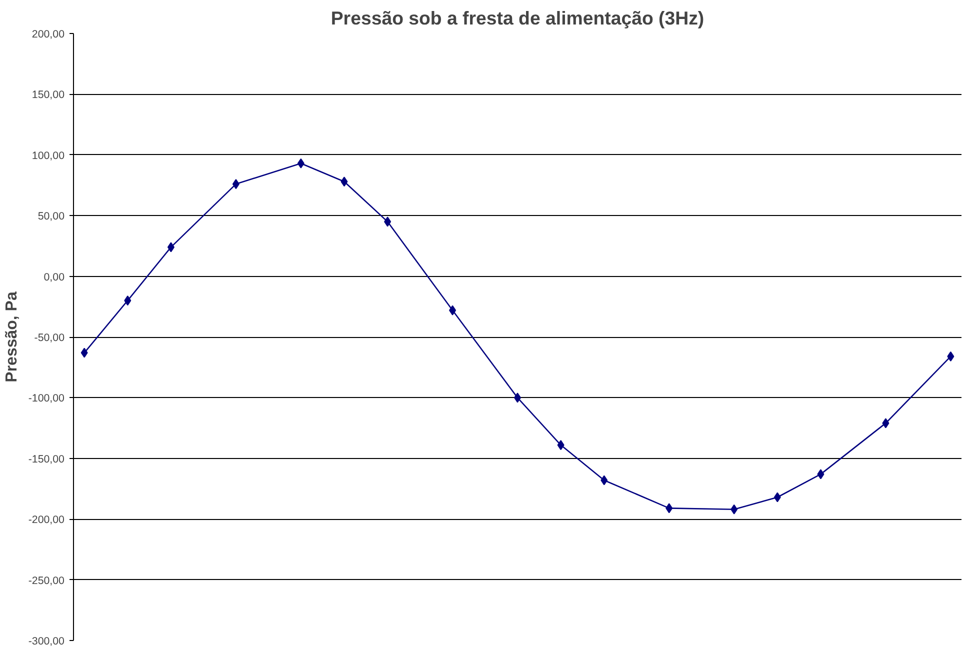  Describe the element at coordinates (48, 95) in the screenshot. I see `y-tick-label: 150,00` at that location.